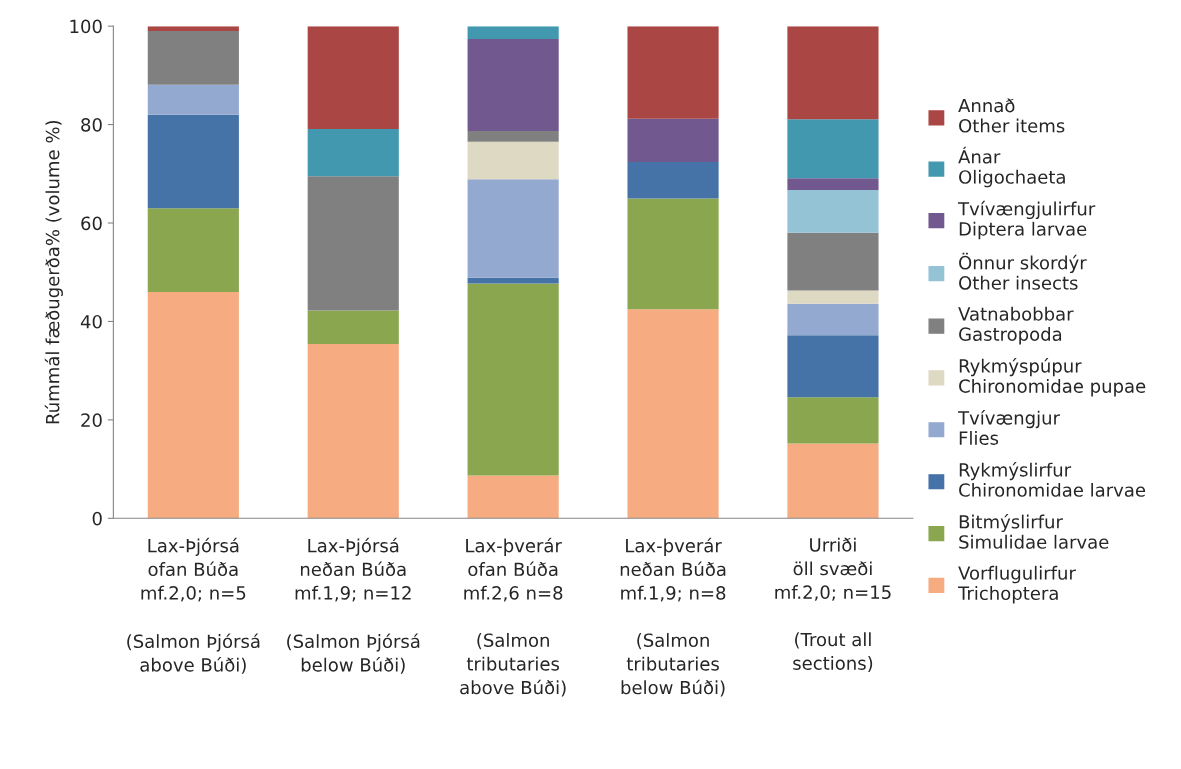 This screenshot has height=769, width=1181. What do you see at coordinates (833, 605) in the screenshot?
I see `category-label: Urriði öll svæði mf.2,0; n=15 (Trout all sections)` at bounding box center [833, 605].